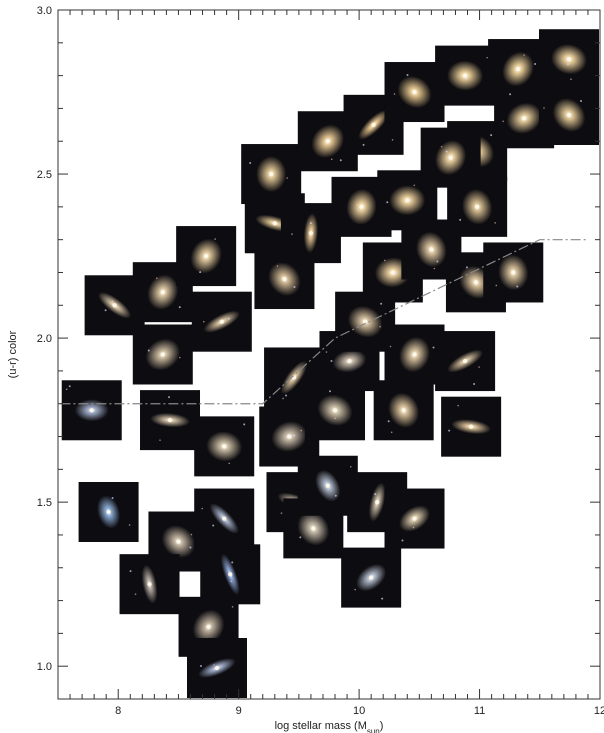  What do you see at coordinates (599, 711) in the screenshot?
I see `x-tick-label: 12` at bounding box center [599, 711].